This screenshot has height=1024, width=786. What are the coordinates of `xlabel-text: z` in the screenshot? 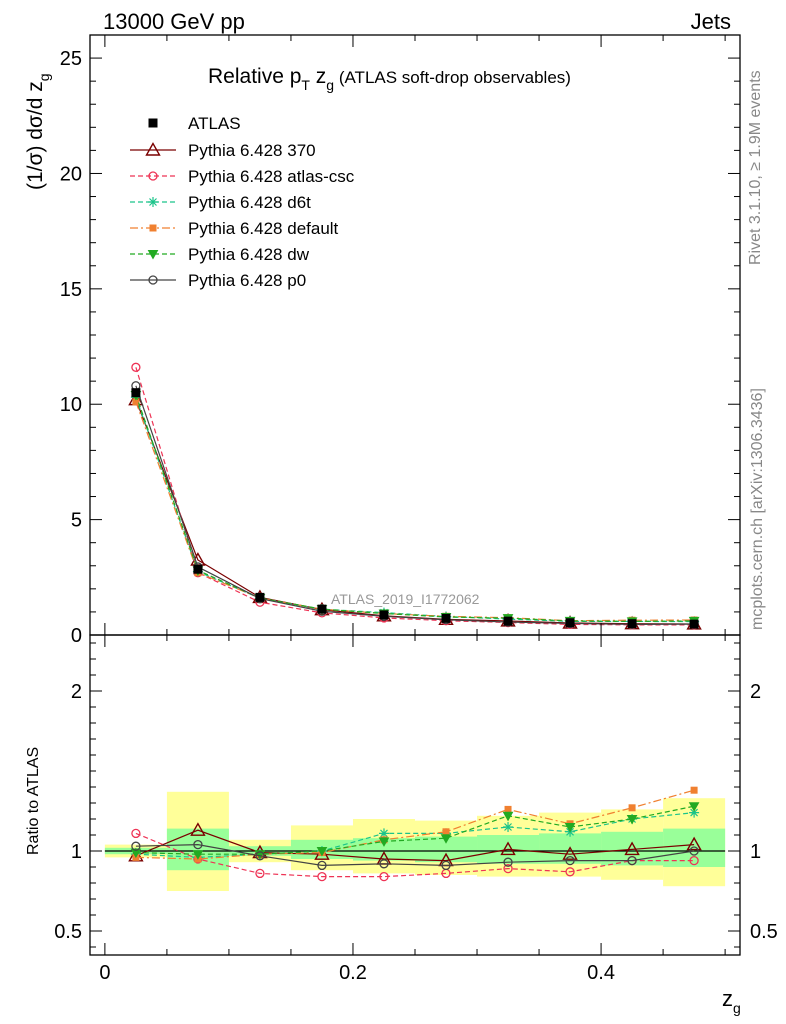 It's located at (727, 998).